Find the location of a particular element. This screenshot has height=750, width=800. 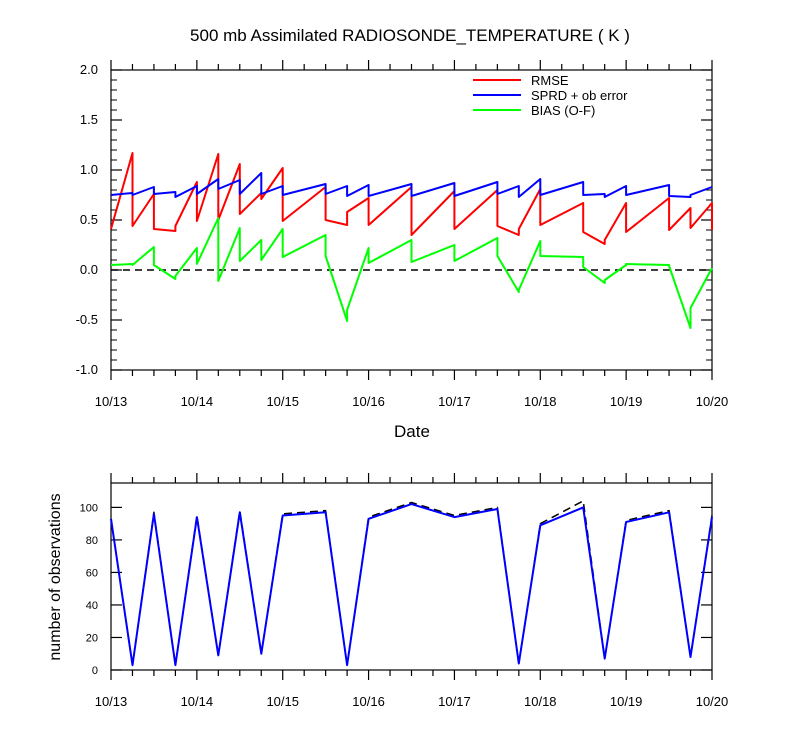

x-axis-label: Date is located at coordinates (412, 431).